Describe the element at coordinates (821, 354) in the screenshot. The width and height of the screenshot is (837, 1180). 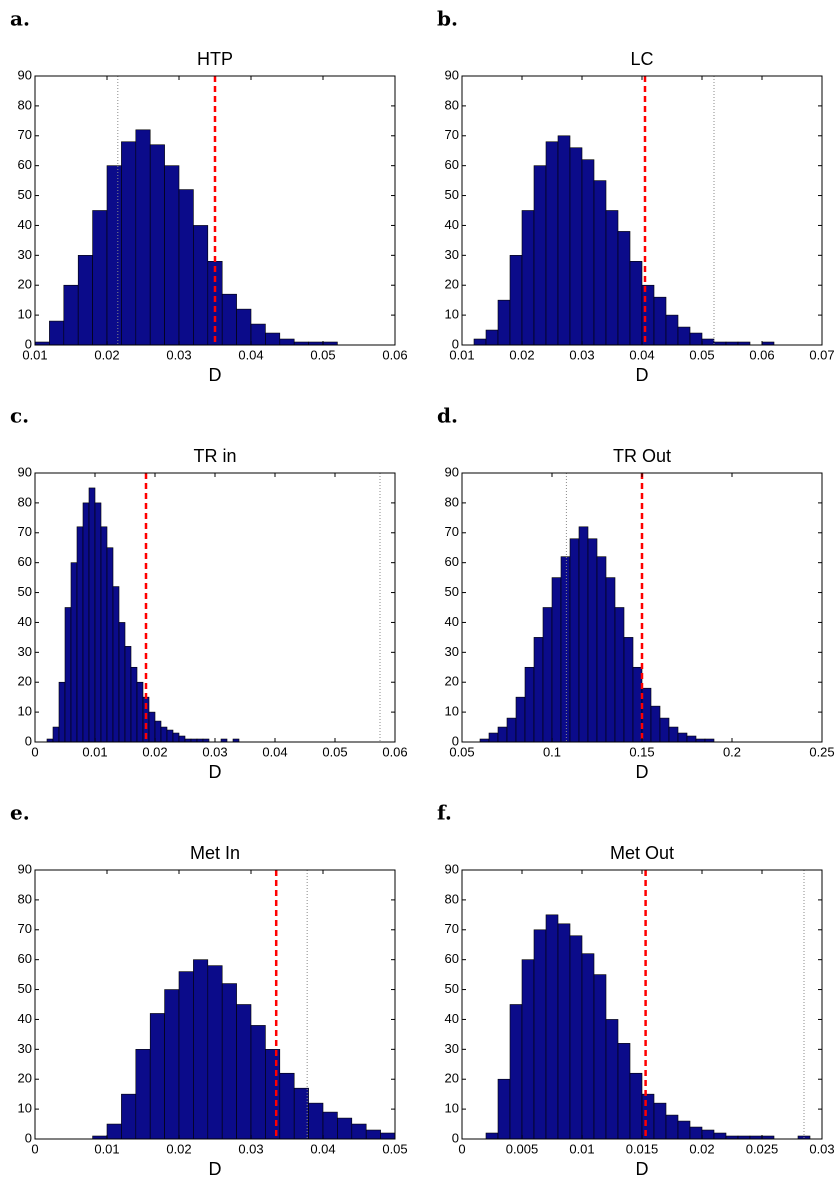
I see `x-tick-label: 0.07` at that location.